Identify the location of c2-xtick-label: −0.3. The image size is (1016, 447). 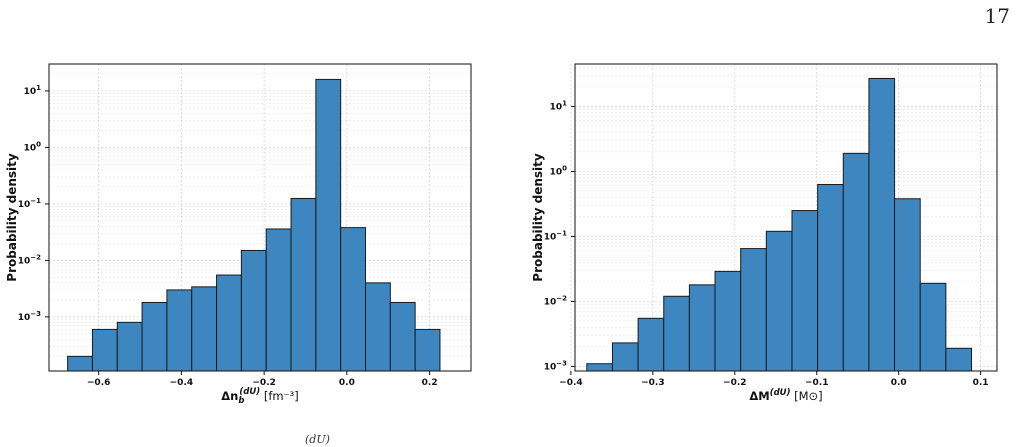
(652, 383).